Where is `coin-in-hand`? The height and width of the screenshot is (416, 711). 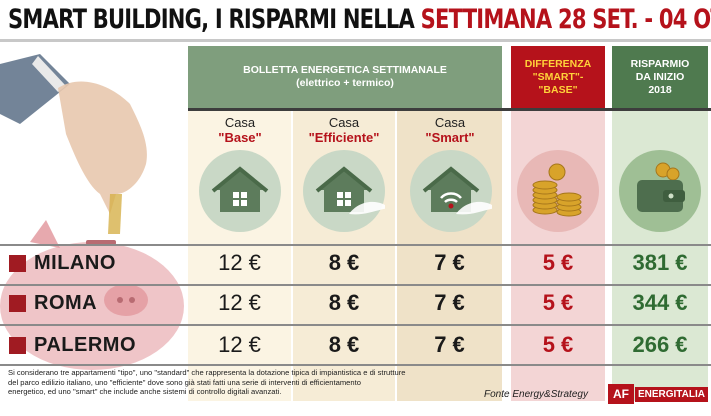 coin-in-hand is located at coordinates (115, 214).